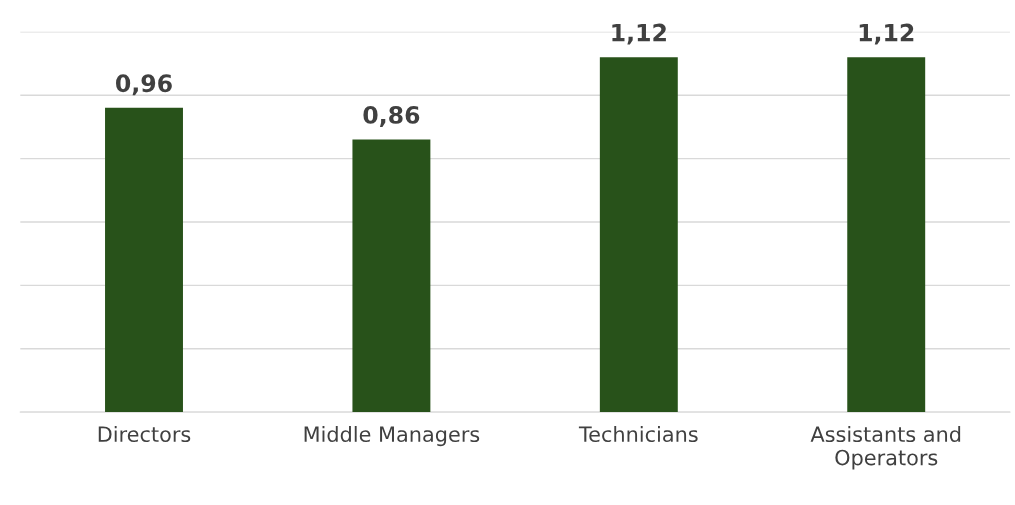 Image resolution: width=1015 pixels, height=505 pixels. Describe the element at coordinates (885, 447) in the screenshot. I see `x-tick-label: Assistants and Operators` at that location.